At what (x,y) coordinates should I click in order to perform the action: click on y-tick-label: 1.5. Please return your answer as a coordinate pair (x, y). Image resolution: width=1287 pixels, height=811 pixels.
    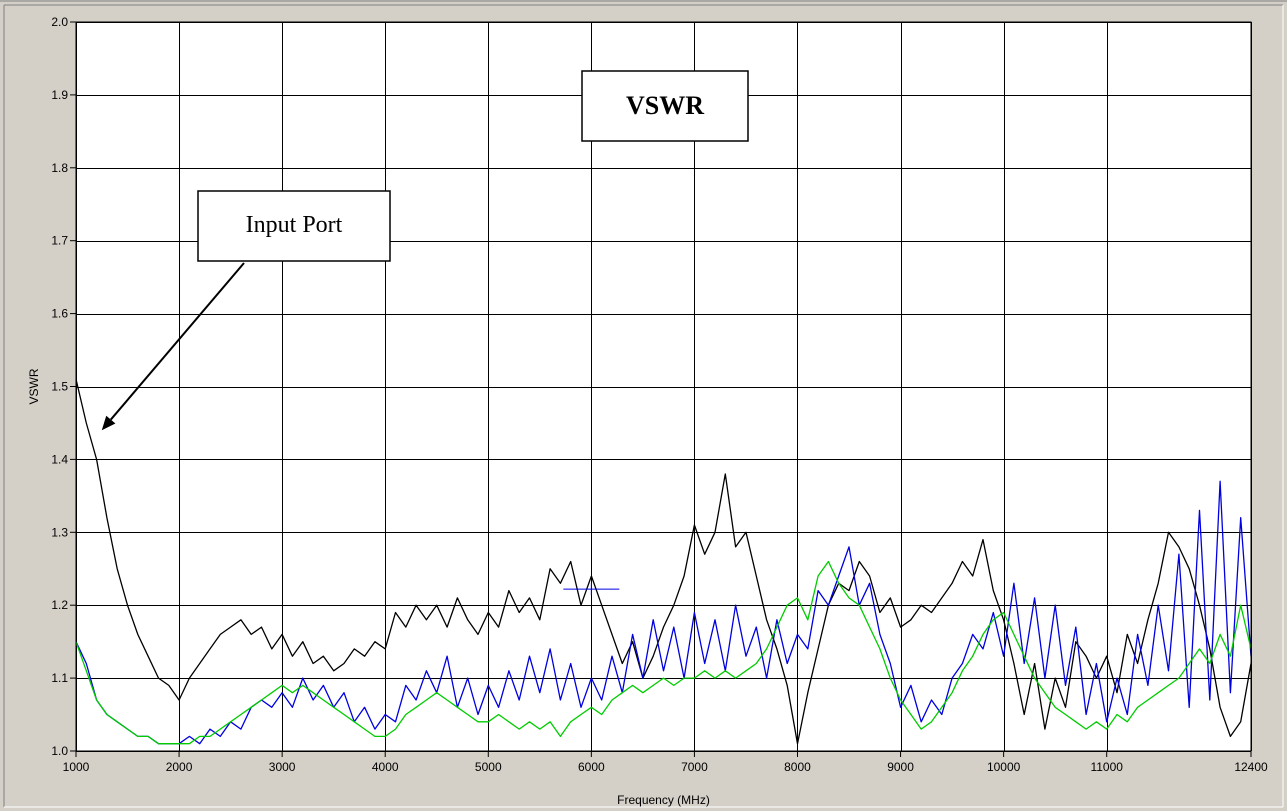
    Looking at the image, I should click on (59, 387).